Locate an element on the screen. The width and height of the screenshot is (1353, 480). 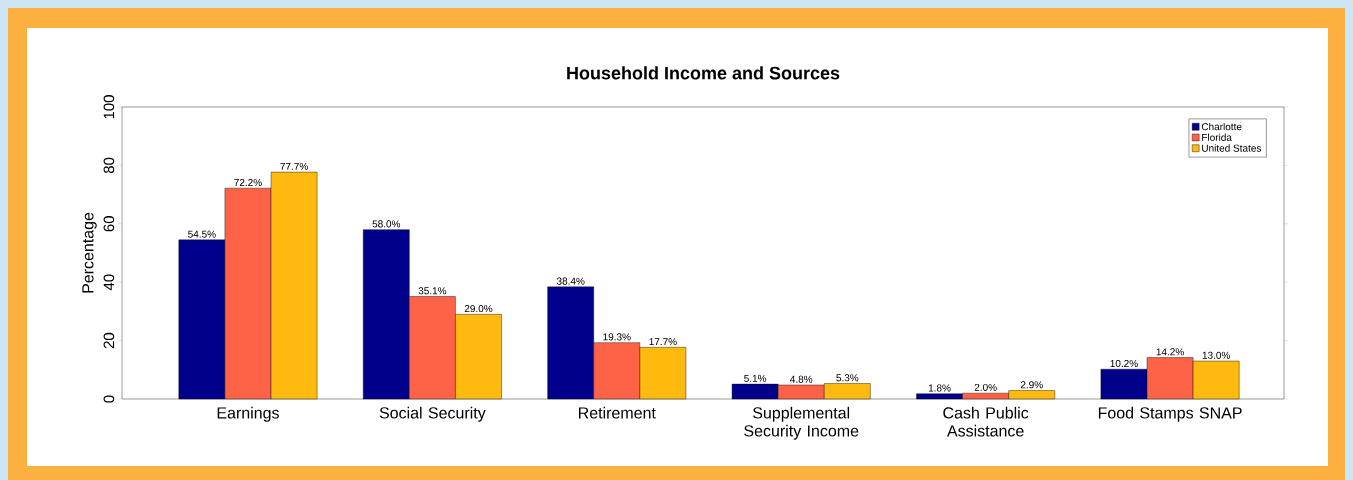
legend-label: United States is located at coordinates (1232, 148).